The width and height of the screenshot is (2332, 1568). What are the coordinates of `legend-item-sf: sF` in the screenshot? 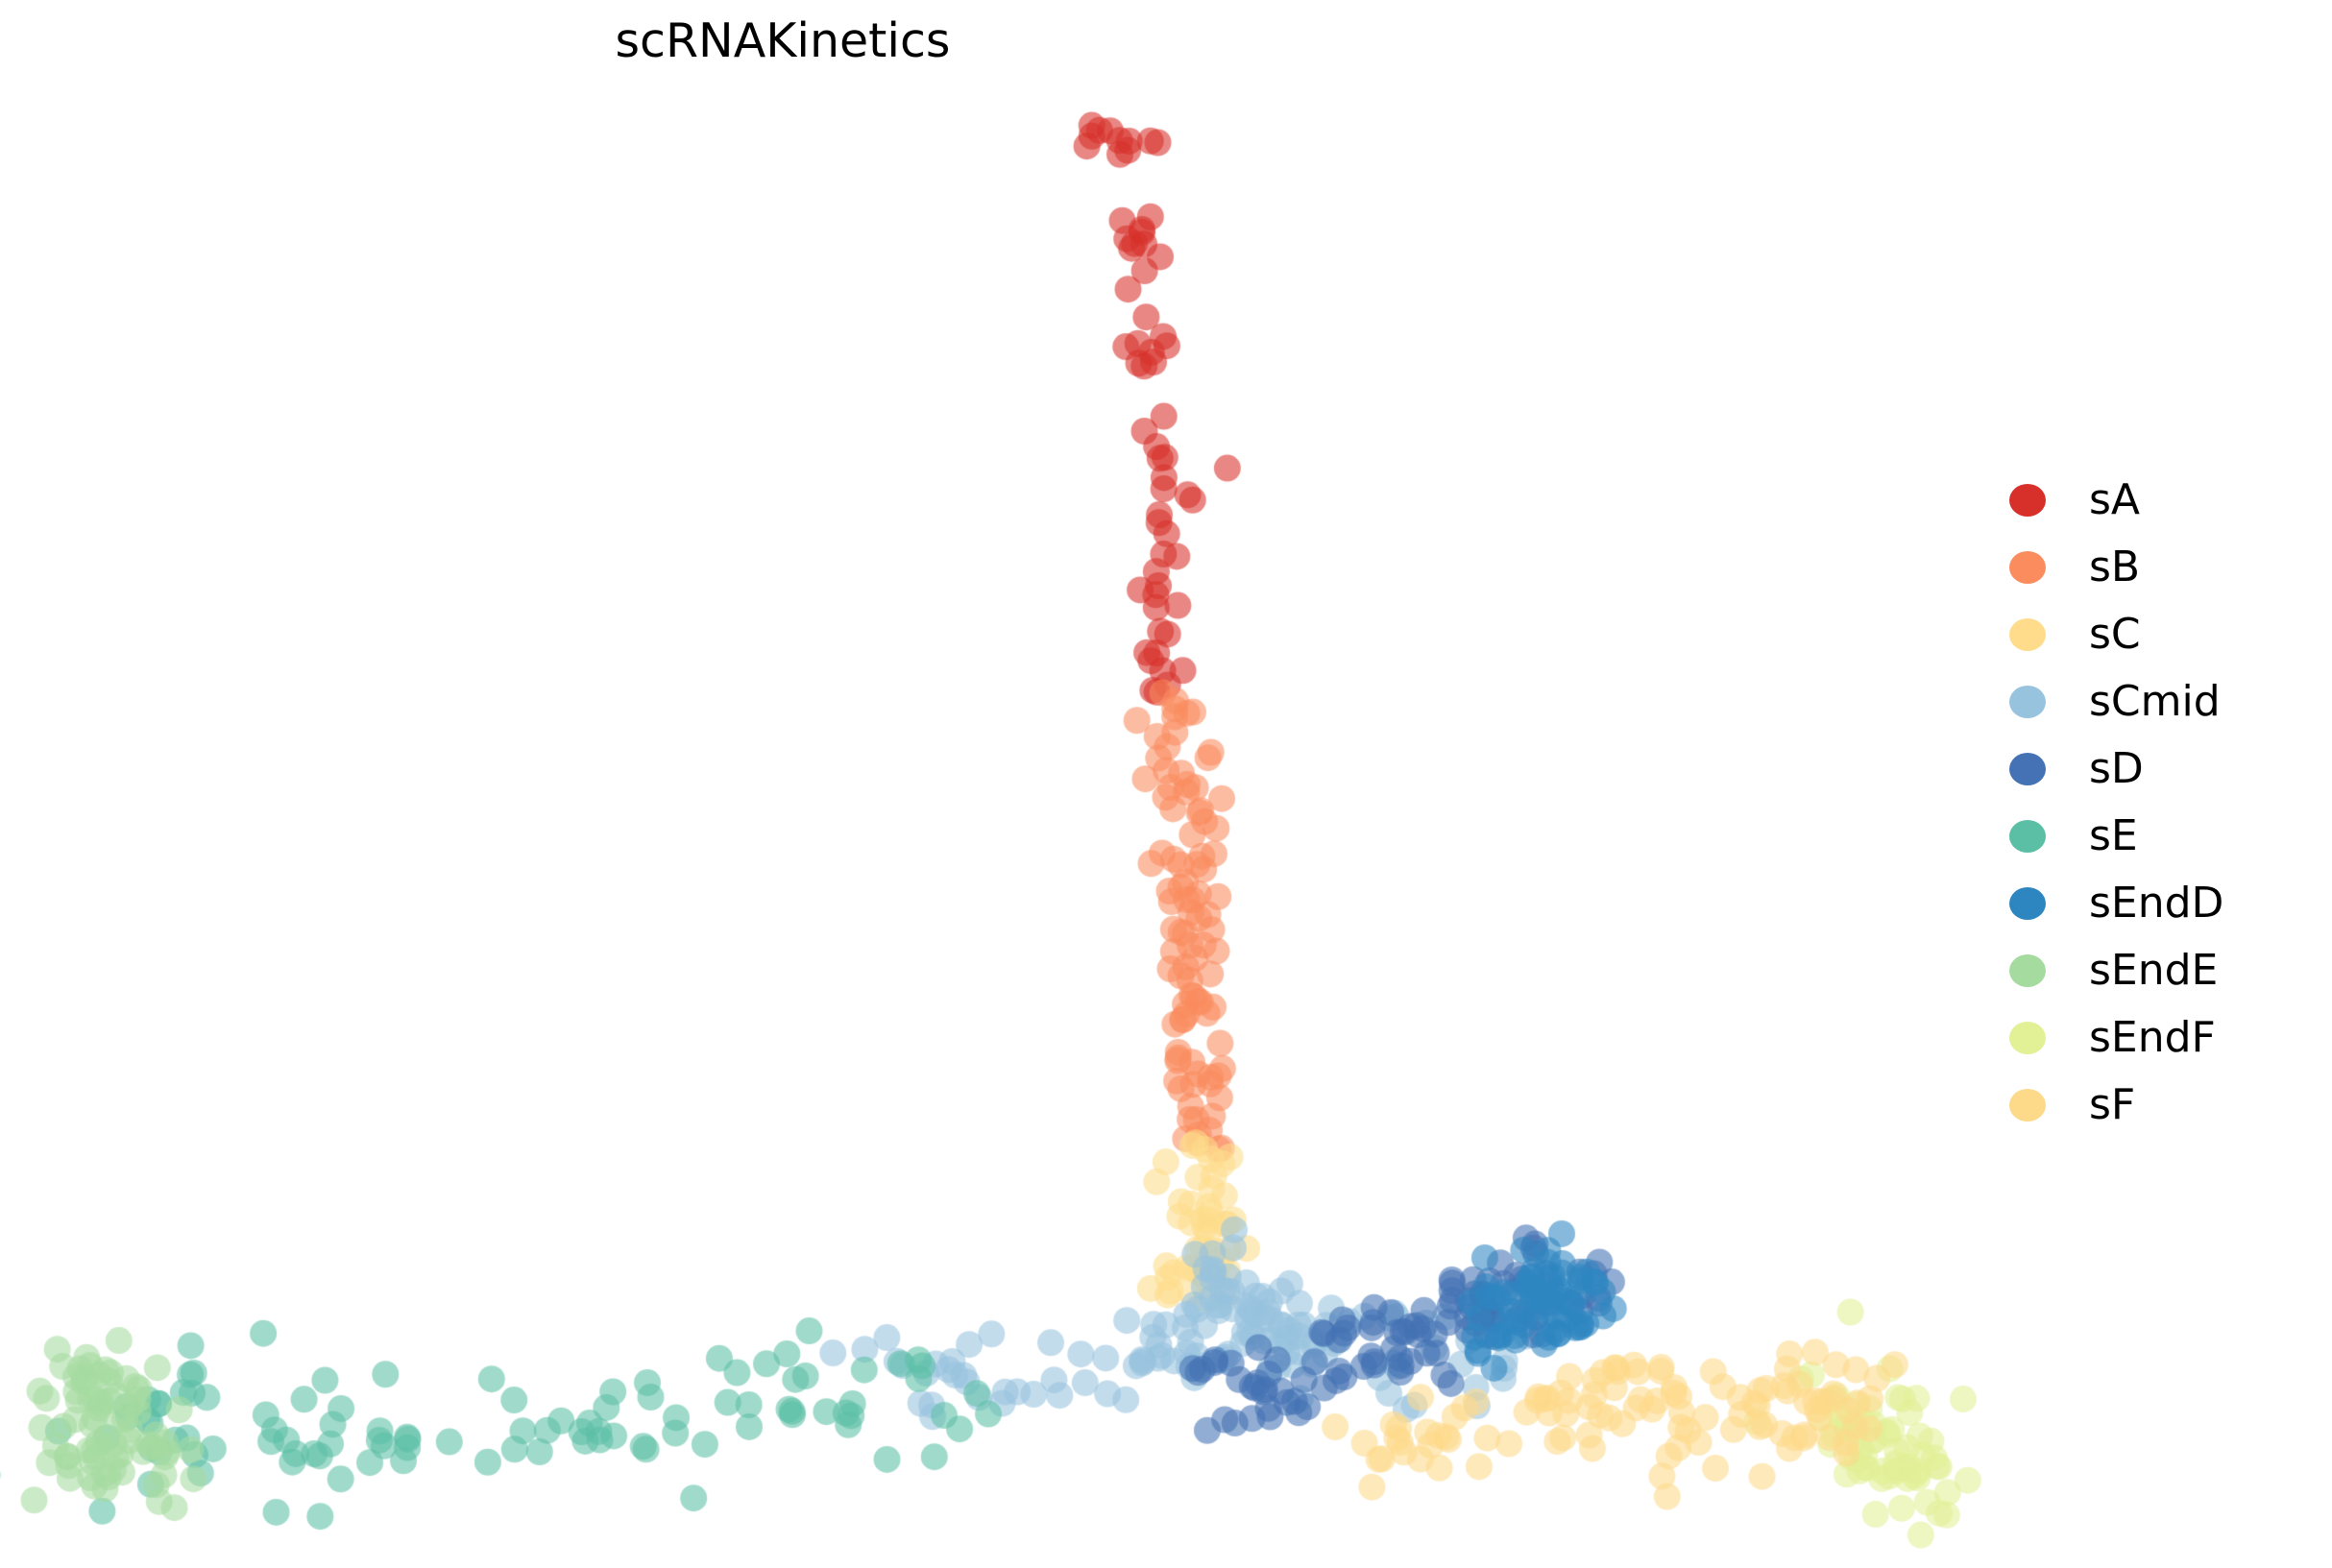 It's located at (2167, 1105).